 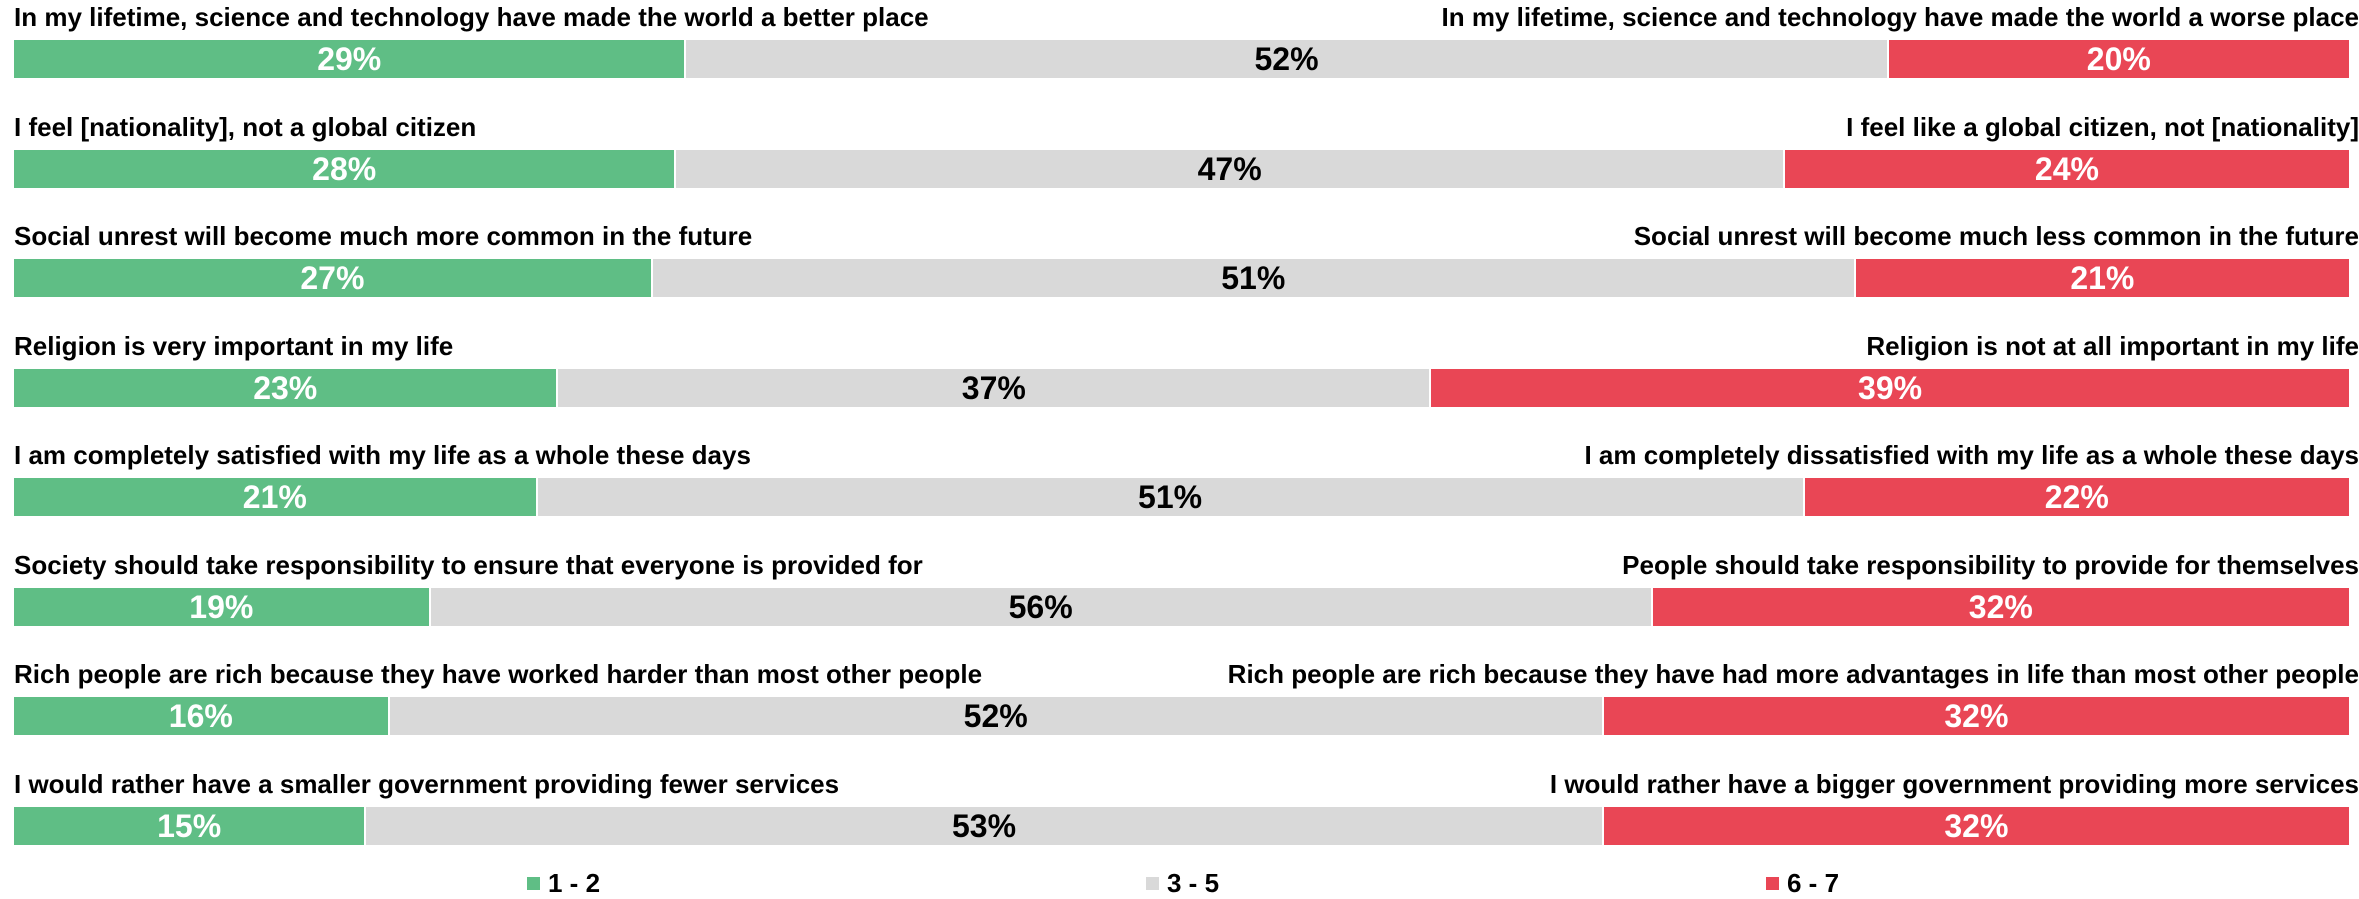 I want to click on legend-item-3-5: 3 - 5, so click(x=1182, y=883).